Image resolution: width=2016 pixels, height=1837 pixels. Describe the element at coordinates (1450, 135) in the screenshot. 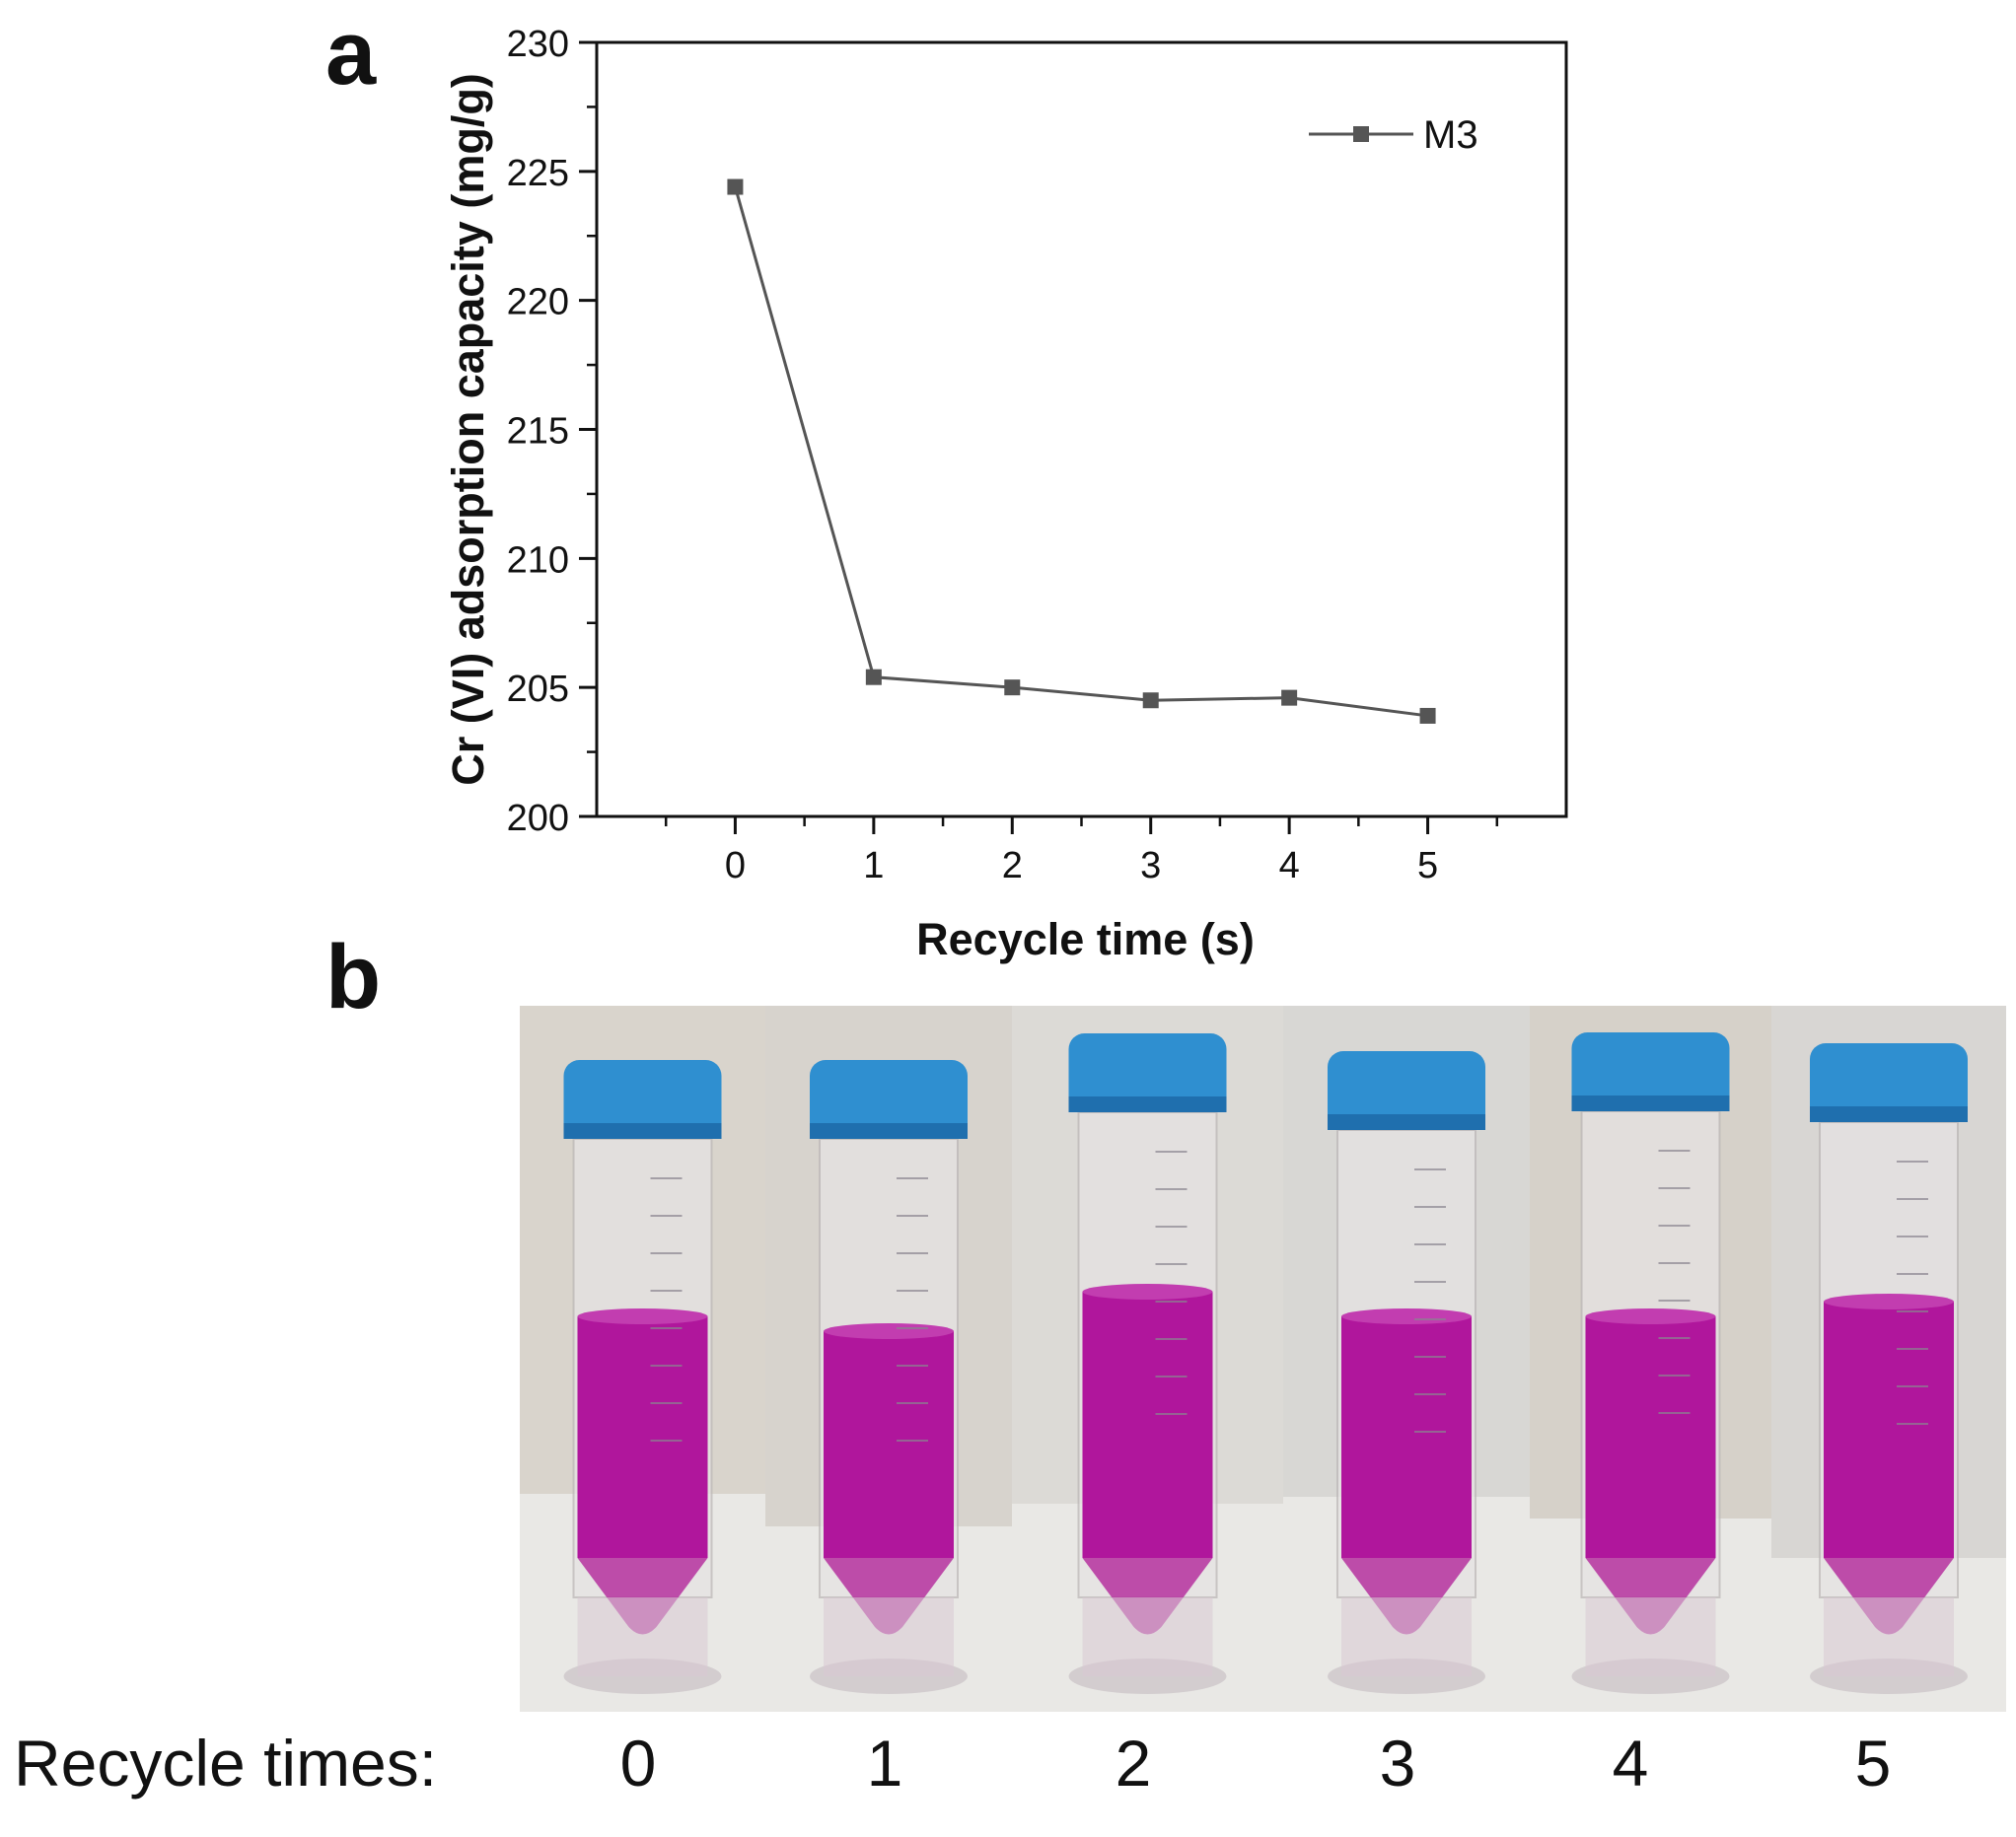

I see `legend-label: M3` at that location.